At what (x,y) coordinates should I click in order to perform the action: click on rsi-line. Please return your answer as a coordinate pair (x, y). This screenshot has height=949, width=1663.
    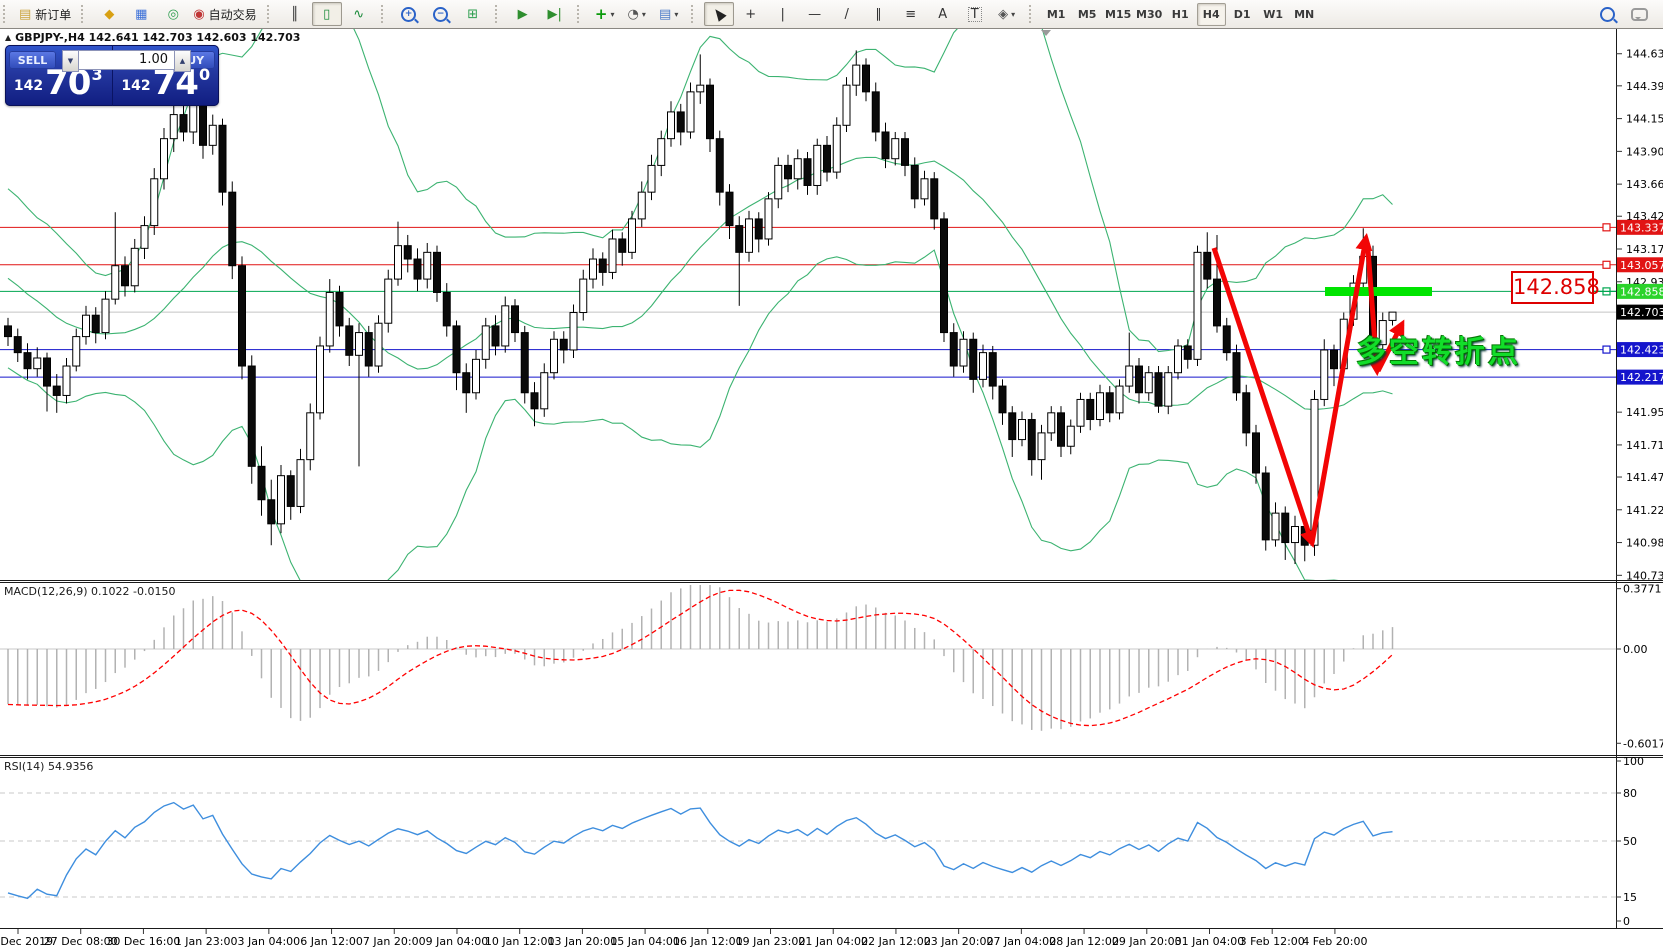
    Looking at the image, I should click on (700, 850).